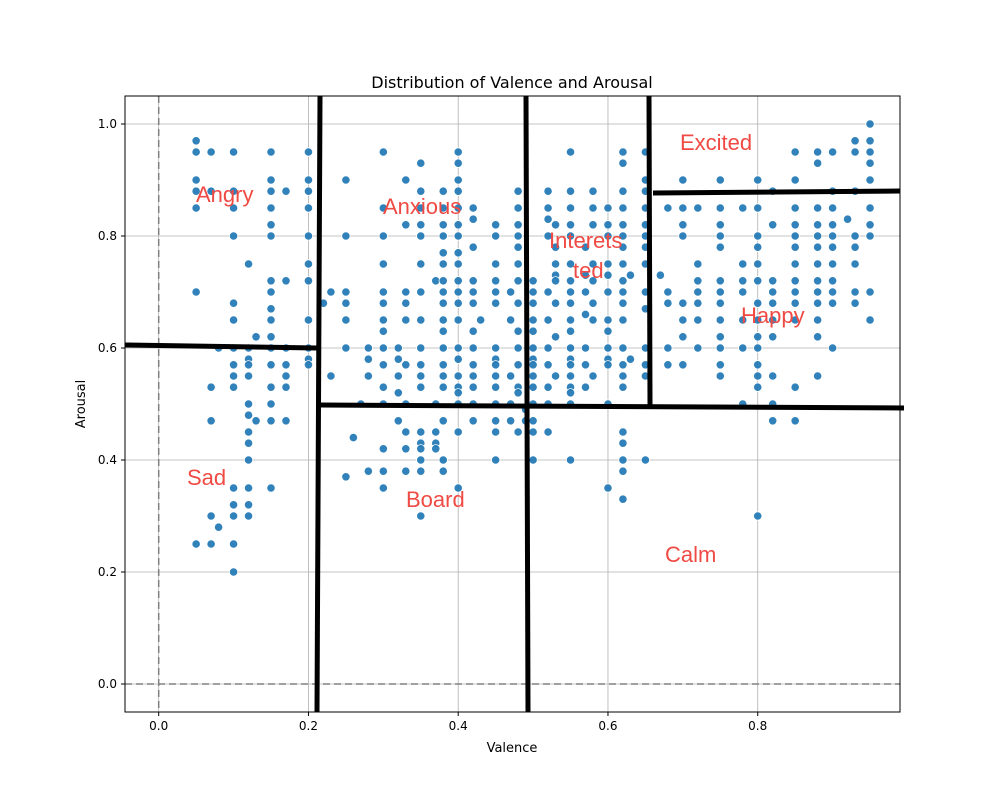  Describe the element at coordinates (81, 404) in the screenshot. I see `y-axis-label: Arousal` at that location.